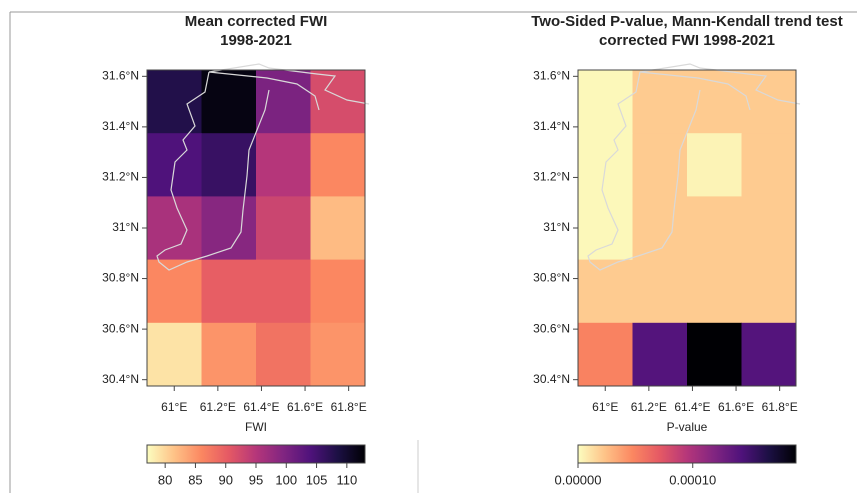 This screenshot has height=493, width=857. Describe the element at coordinates (165, 479) in the screenshot. I see `colorbar-tick-label: 80` at that location.